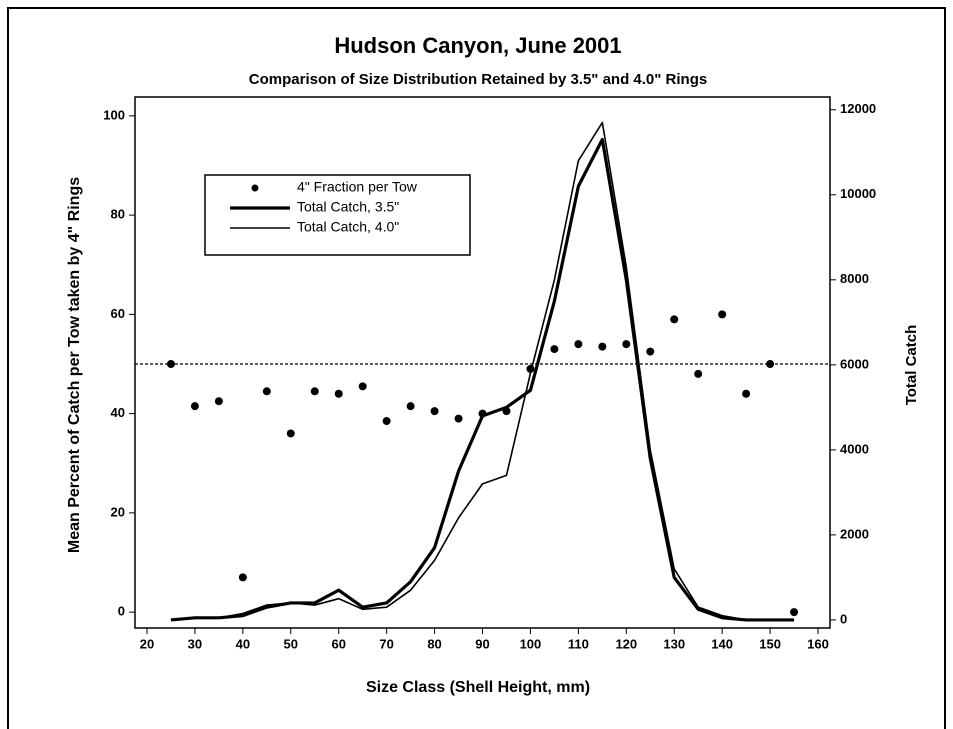 The image size is (953, 729). Describe the element at coordinates (147, 643) in the screenshot. I see `x-tick-label: 20` at that location.